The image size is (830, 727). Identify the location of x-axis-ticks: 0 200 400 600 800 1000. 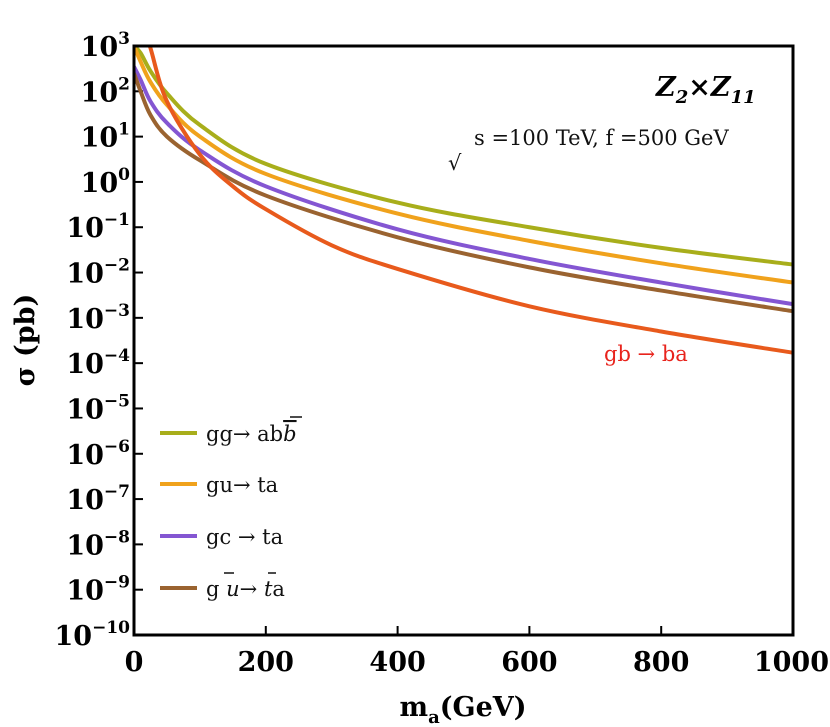
(477, 652).